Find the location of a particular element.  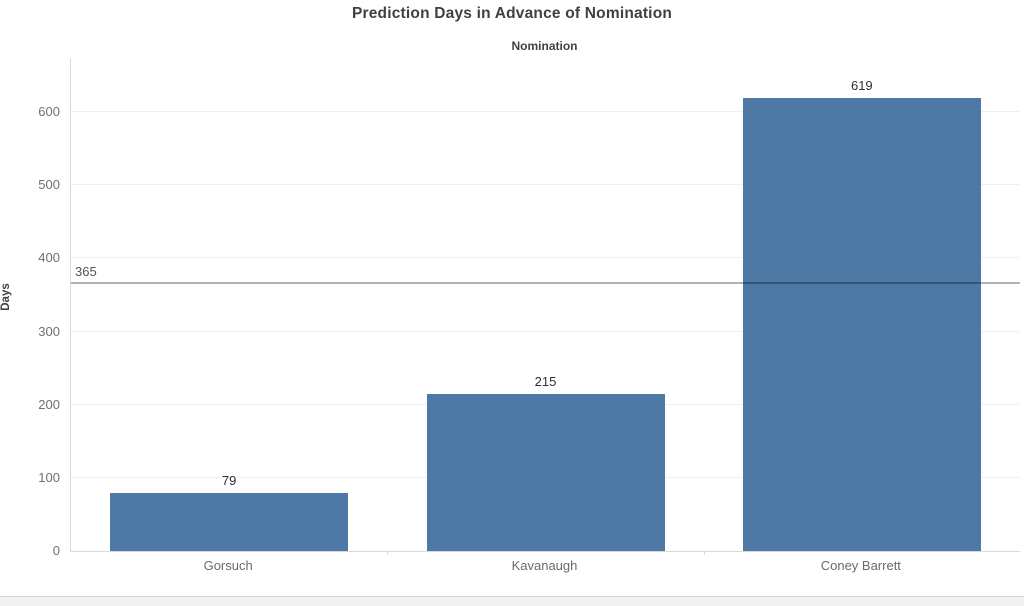

bar-gorsuch is located at coordinates (229, 522).